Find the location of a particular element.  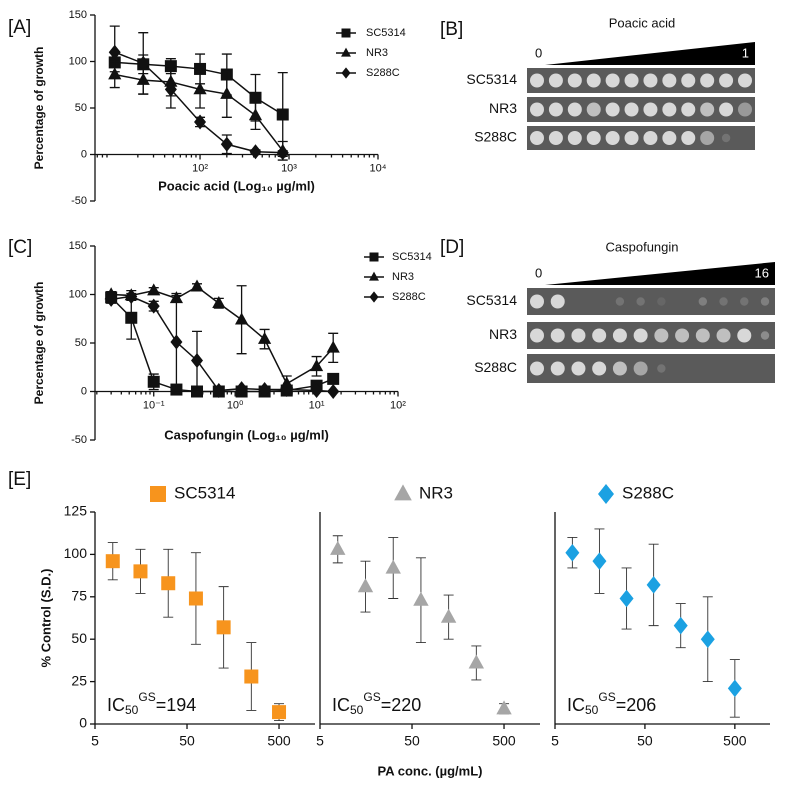

y-tick-label: 0 is located at coordinates (84, 154).